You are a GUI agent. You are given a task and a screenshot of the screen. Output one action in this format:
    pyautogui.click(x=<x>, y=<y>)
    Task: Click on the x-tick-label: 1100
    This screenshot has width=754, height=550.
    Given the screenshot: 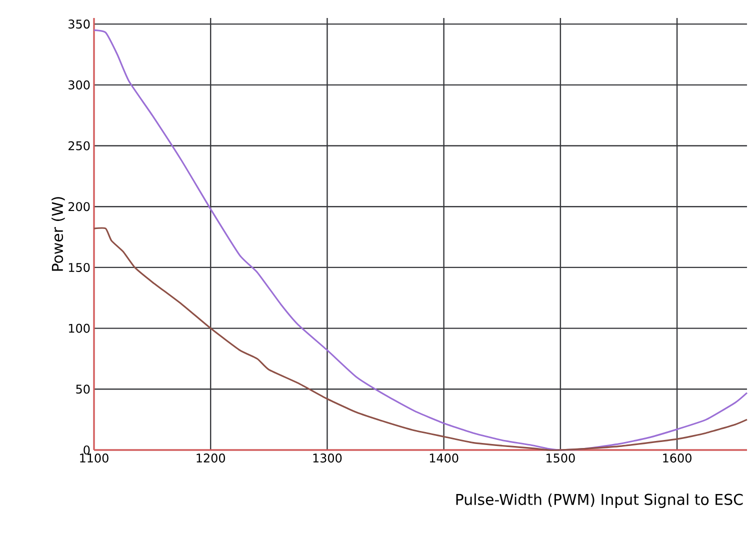 What is the action you would take?
    pyautogui.click(x=94, y=458)
    